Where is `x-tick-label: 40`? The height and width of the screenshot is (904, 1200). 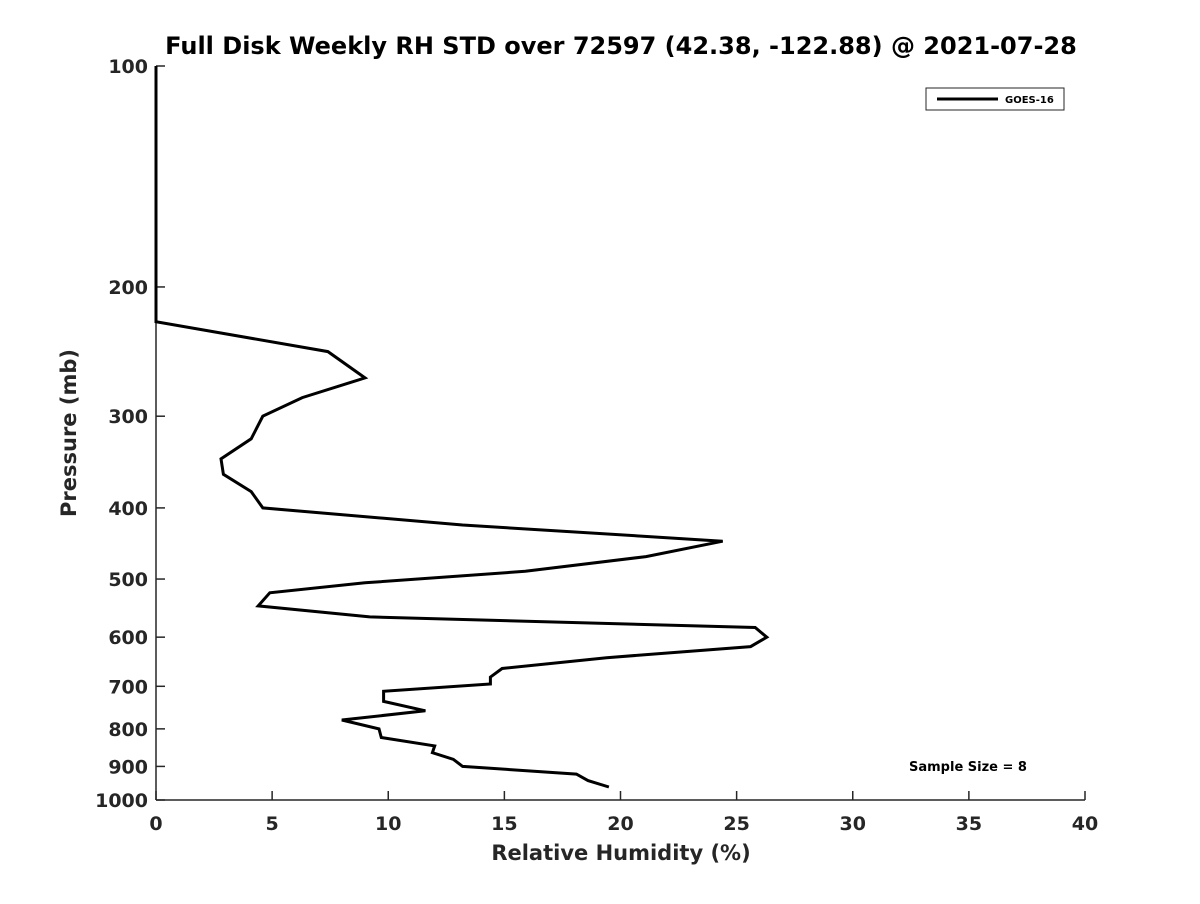
x-tick-label: 40 is located at coordinates (1085, 824).